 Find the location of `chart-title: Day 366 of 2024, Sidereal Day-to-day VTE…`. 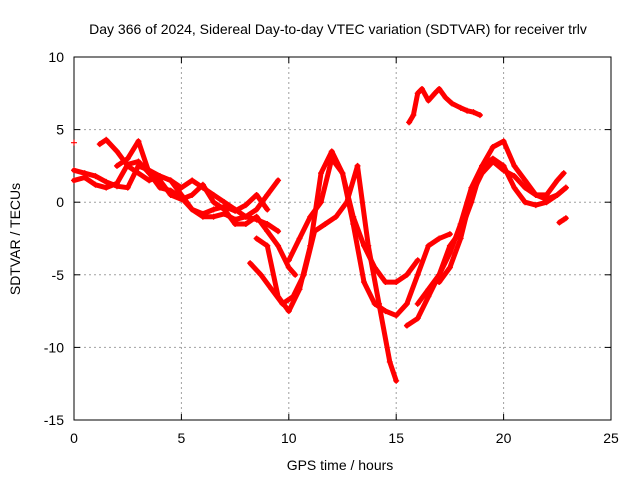

chart-title: Day 366 of 2024, Sidereal Day-to-day VTE… is located at coordinates (338, 29).